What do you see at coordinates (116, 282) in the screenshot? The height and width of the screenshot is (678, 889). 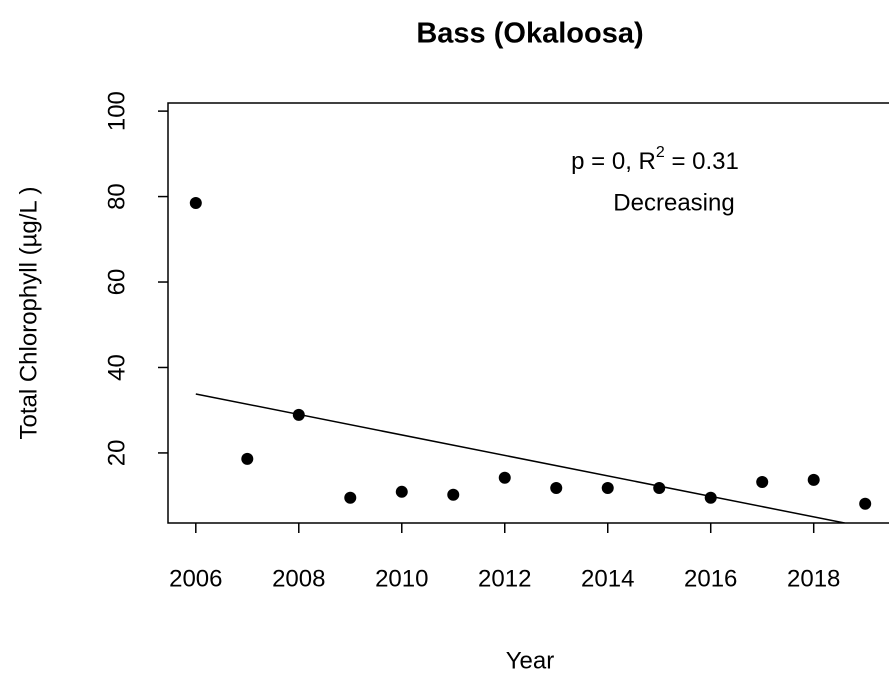 I see `y-tick-label: 60` at bounding box center [116, 282].